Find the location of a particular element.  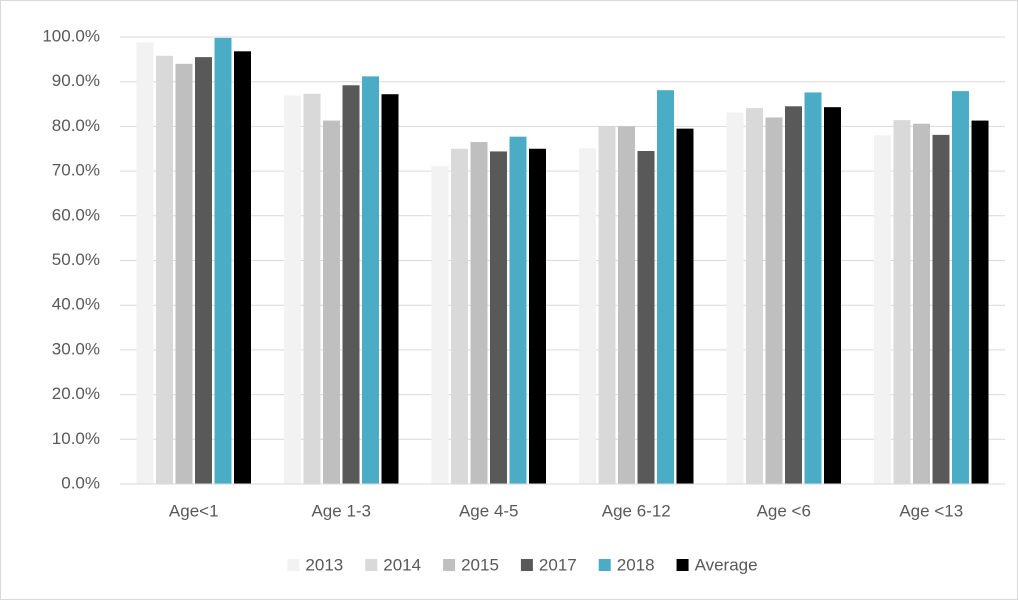

y-tick-label: 80.0% is located at coordinates (76, 125).